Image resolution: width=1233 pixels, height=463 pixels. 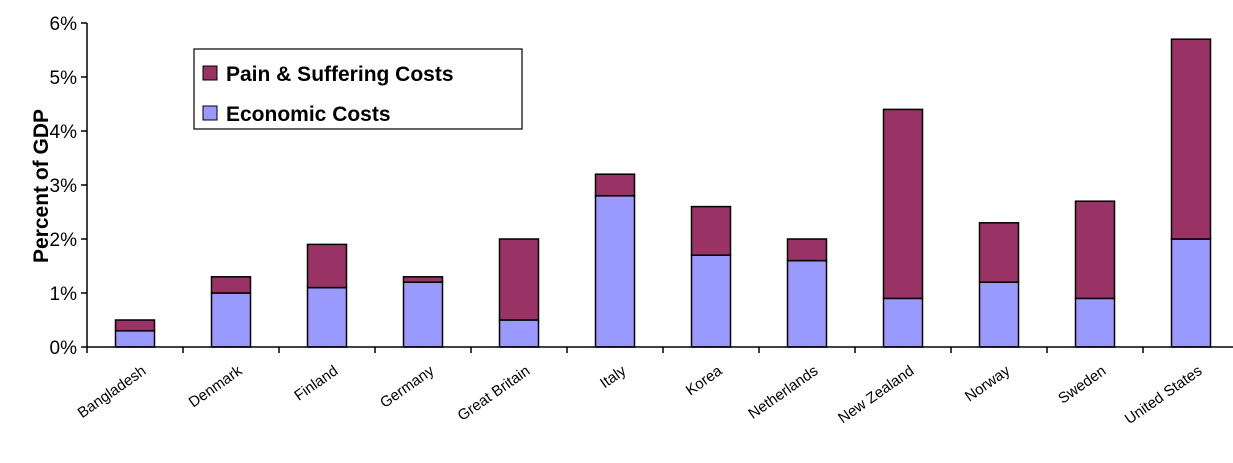 What do you see at coordinates (316, 383) in the screenshot?
I see `x-category-label: Finland` at bounding box center [316, 383].